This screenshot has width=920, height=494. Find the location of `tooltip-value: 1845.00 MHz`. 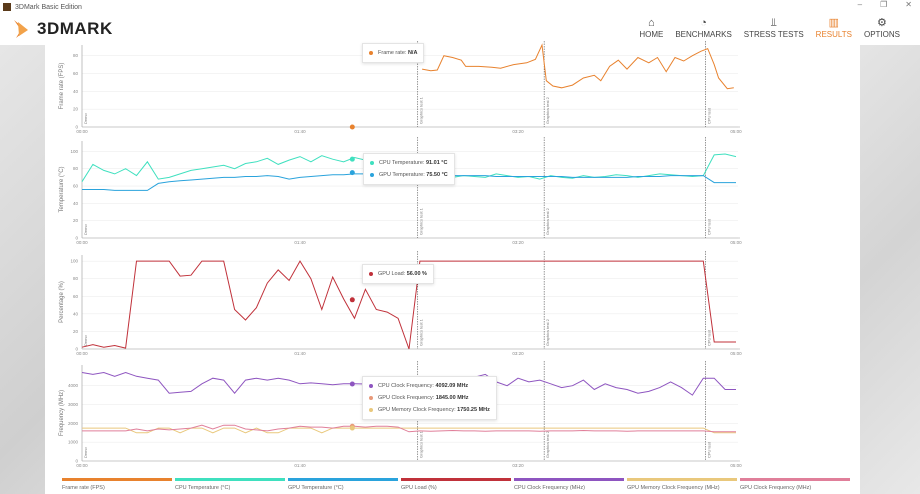

tooltip-value: 1845.00 MHz is located at coordinates (452, 398).